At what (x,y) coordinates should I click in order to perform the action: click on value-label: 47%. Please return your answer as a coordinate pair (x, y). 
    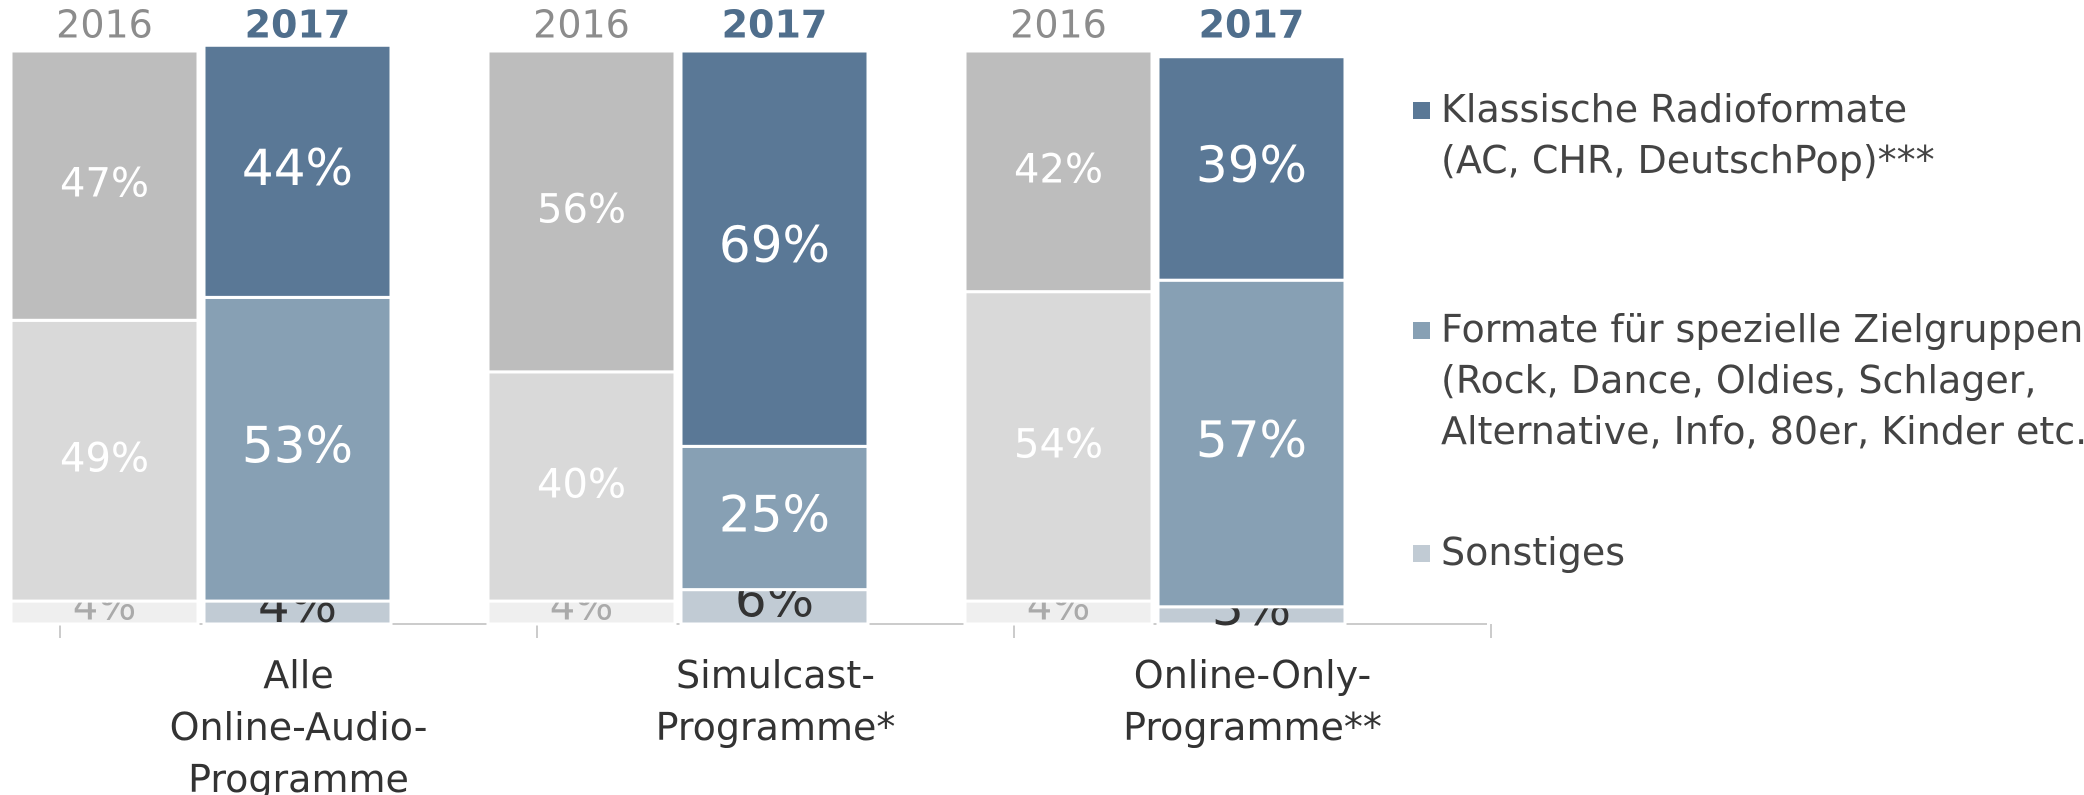
    Looking at the image, I should click on (104, 184).